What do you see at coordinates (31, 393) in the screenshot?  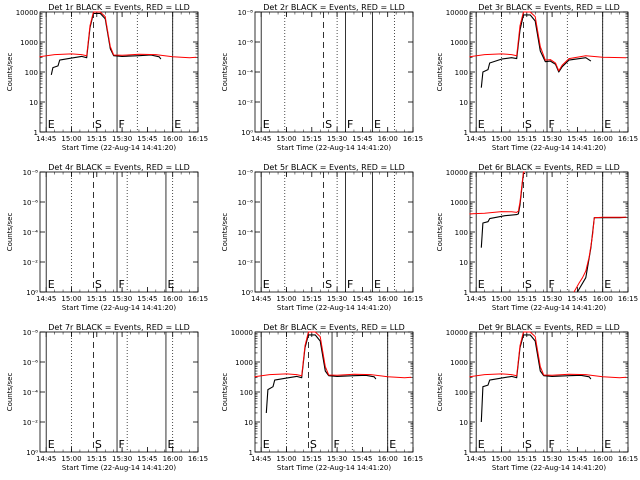 I see `y-tick-label: 10⁻⁴` at bounding box center [31, 393].